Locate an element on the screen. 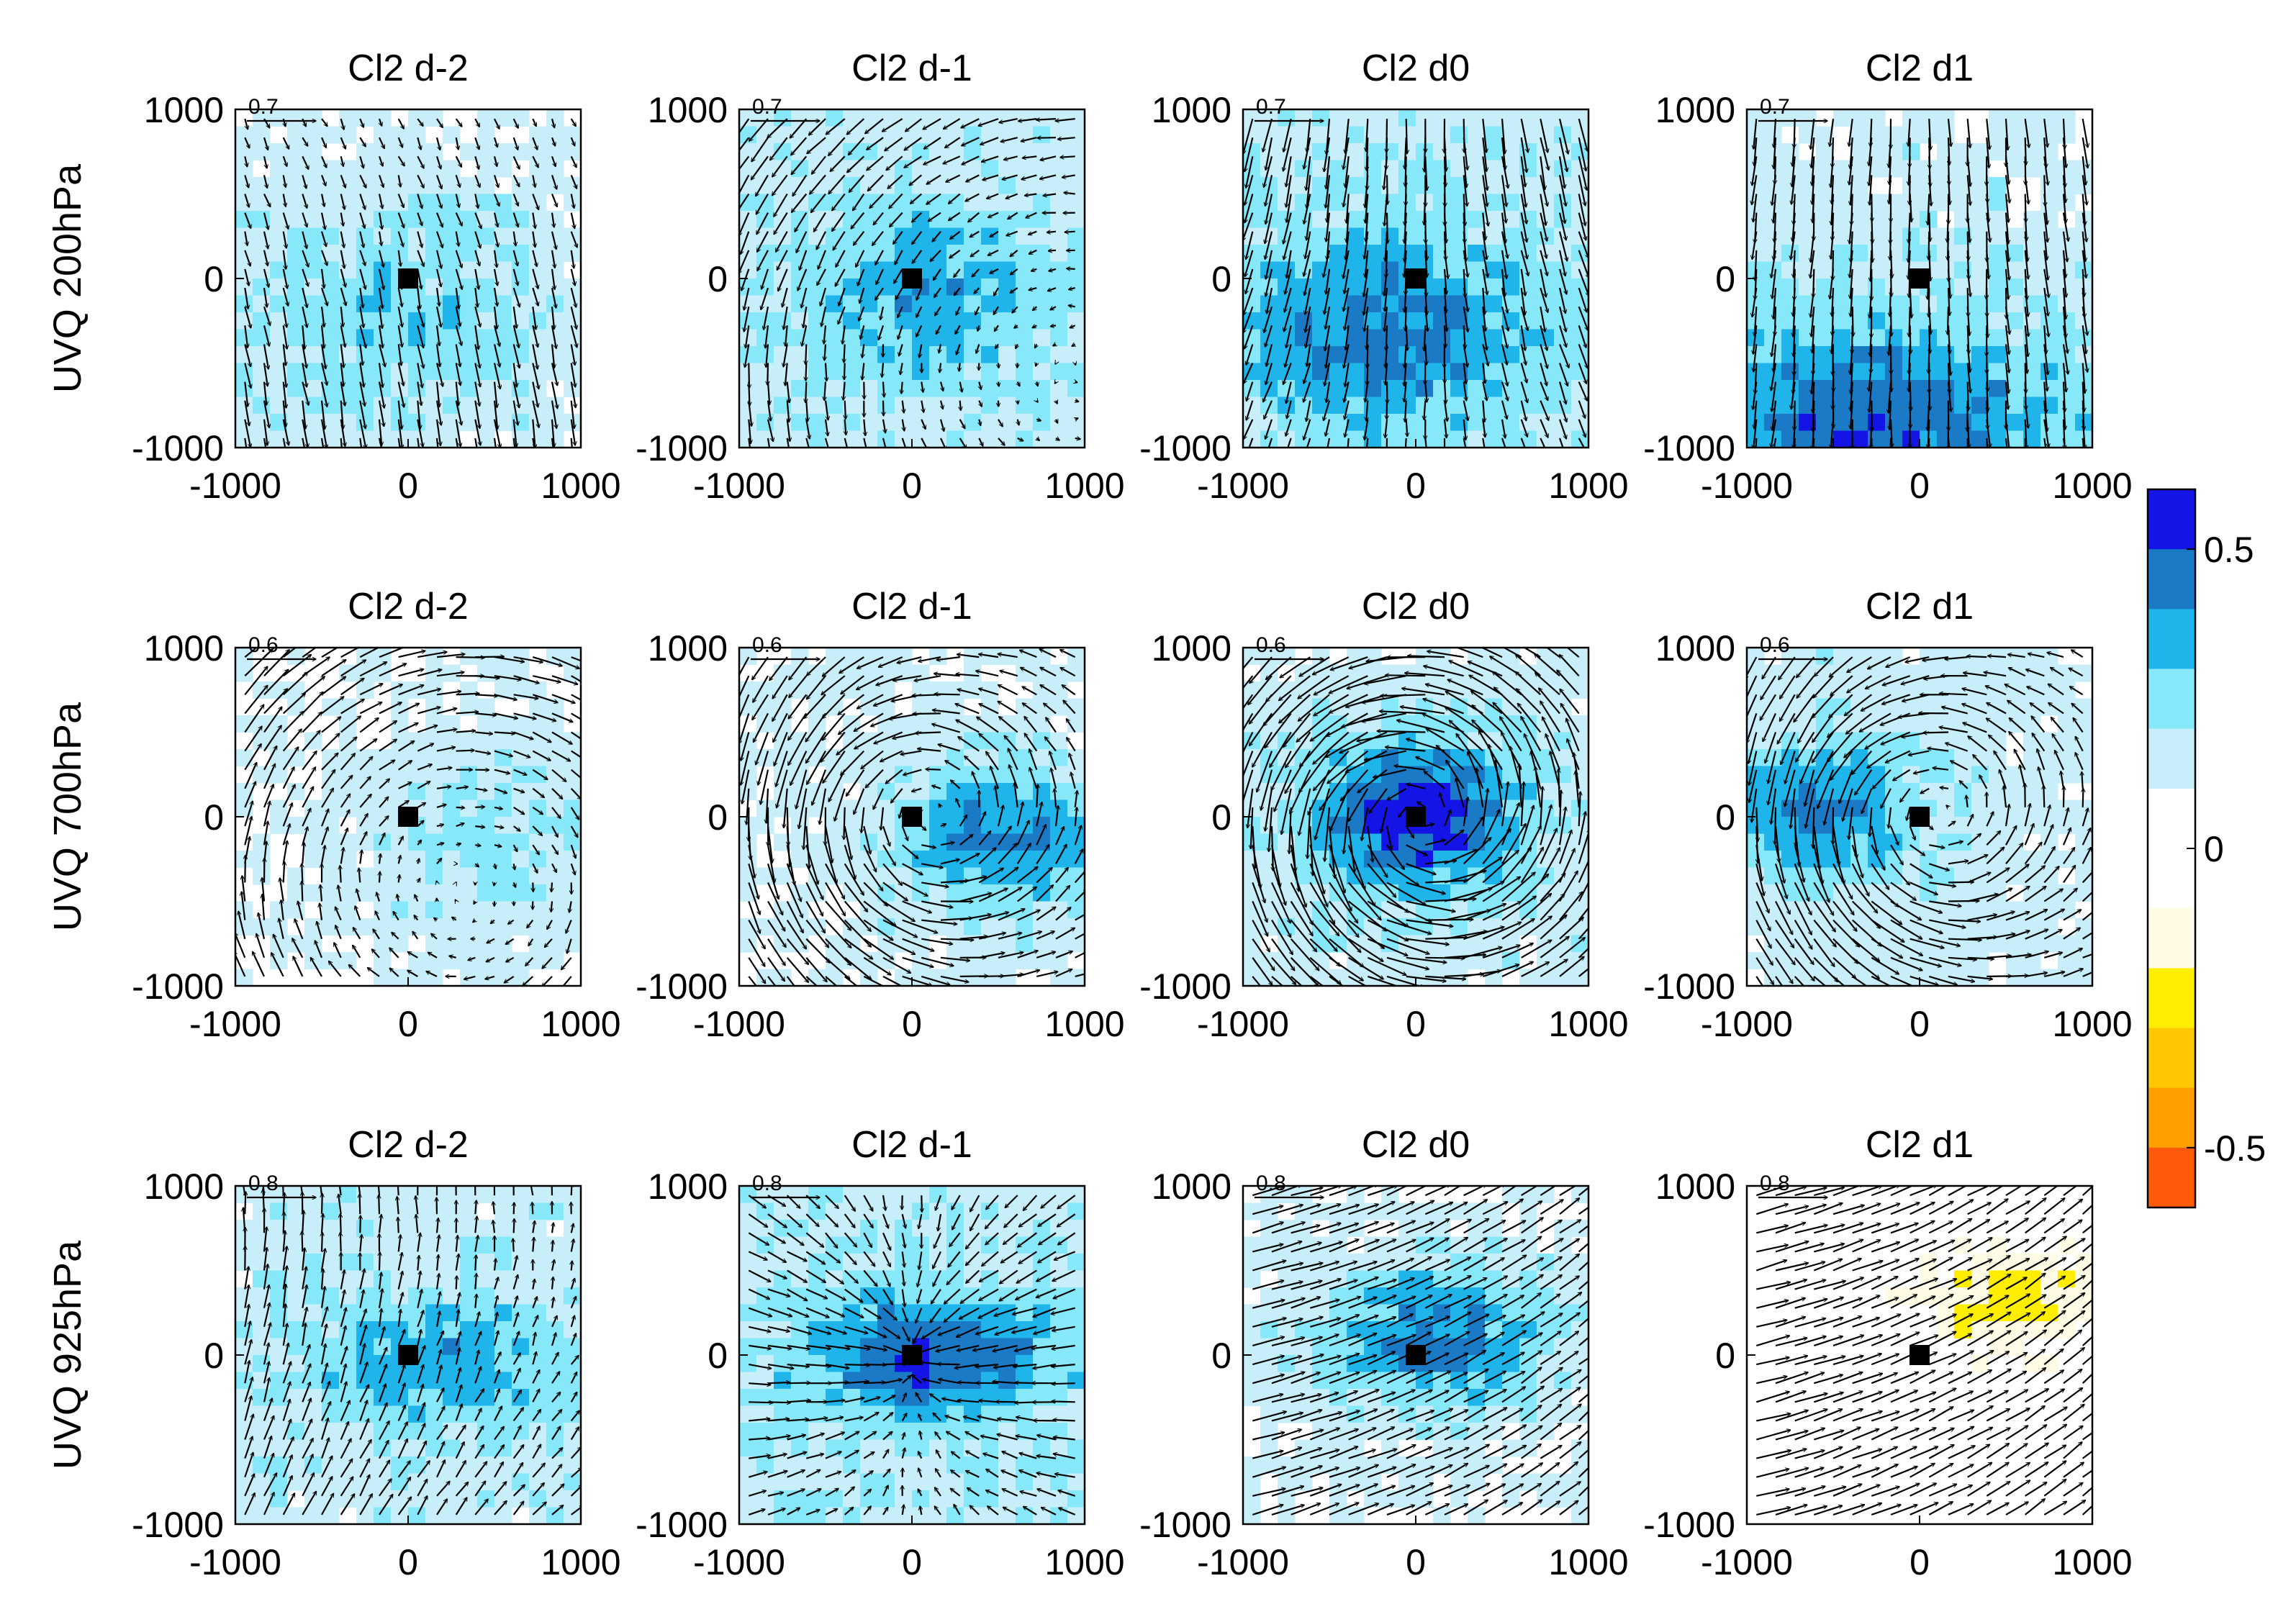 Image resolution: width=2296 pixels, height=1622 pixels. x-tick-label: -1000 is located at coordinates (739, 1024).